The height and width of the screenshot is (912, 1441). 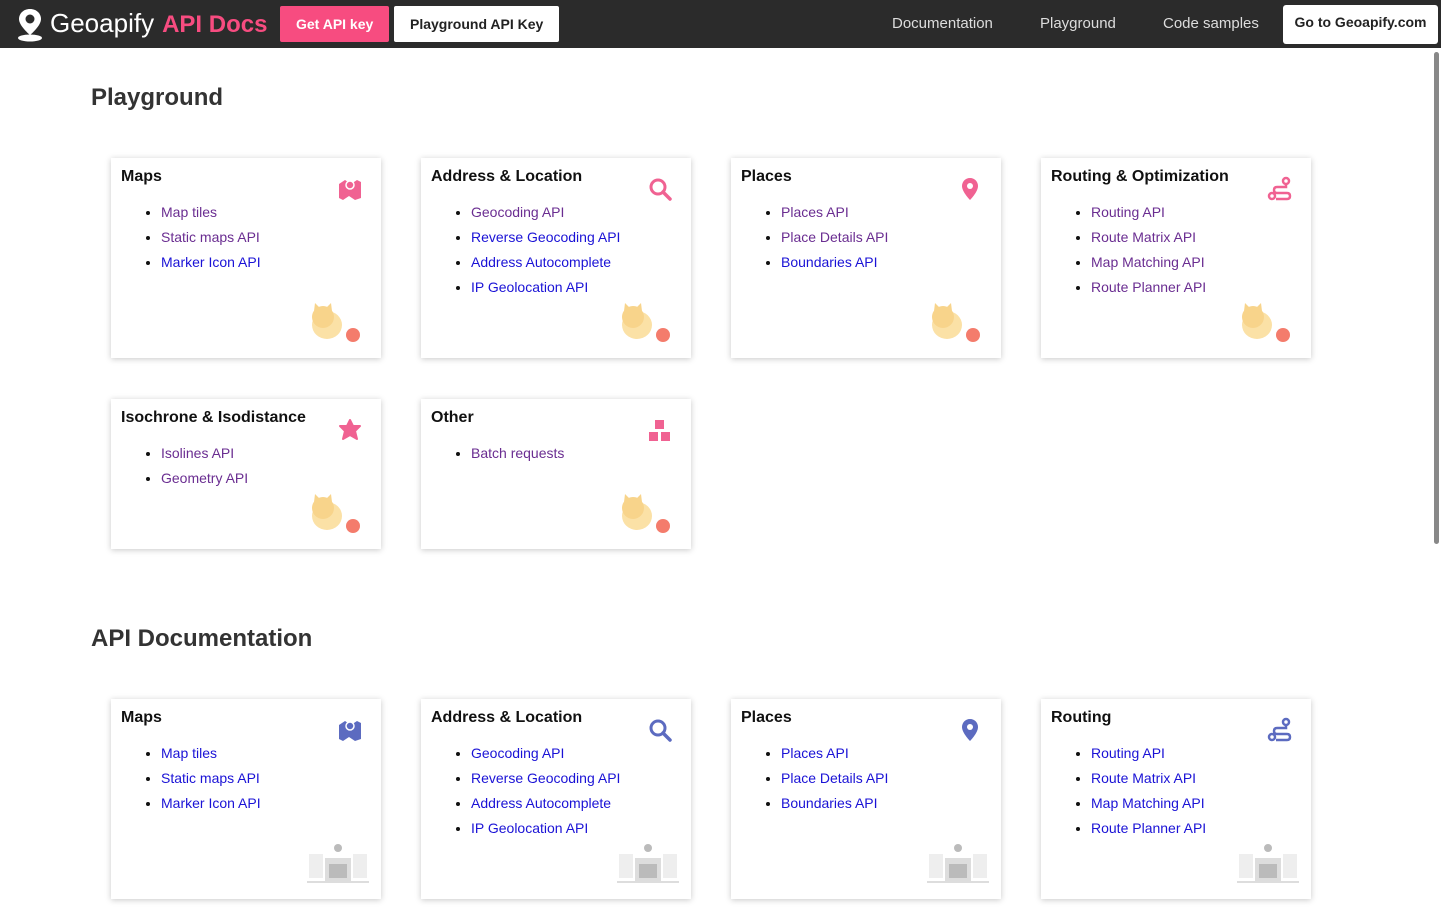 I want to click on playground-key-button: Playground API Key, so click(x=477, y=24).